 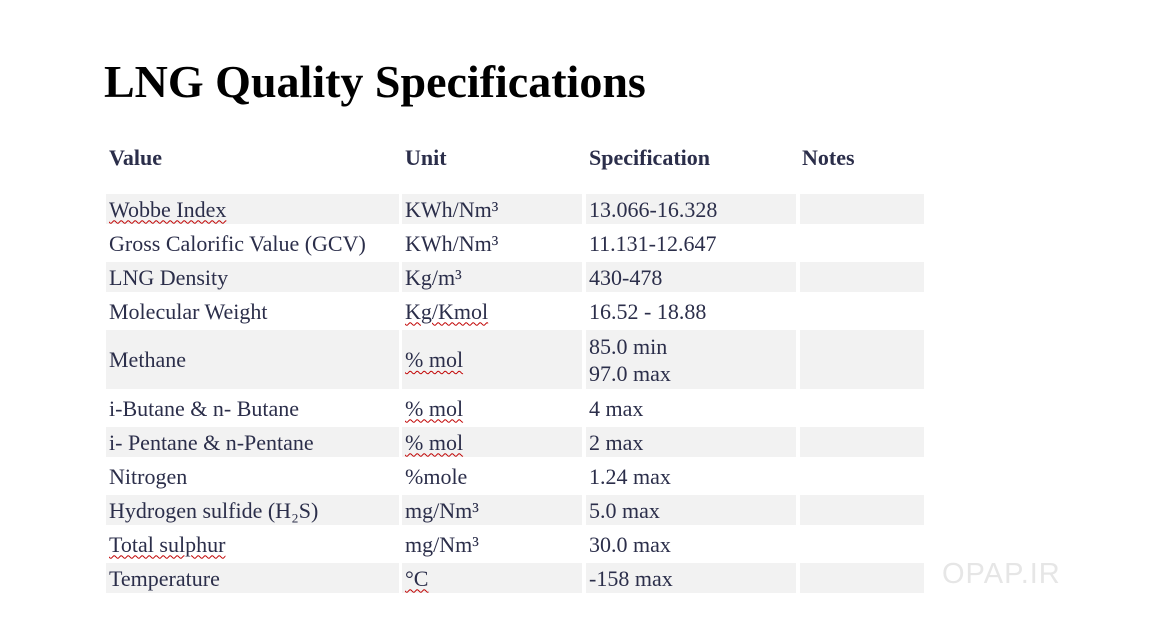 I want to click on table-row: LNG Density Kg/m³ 430-478, so click(x=516, y=277).